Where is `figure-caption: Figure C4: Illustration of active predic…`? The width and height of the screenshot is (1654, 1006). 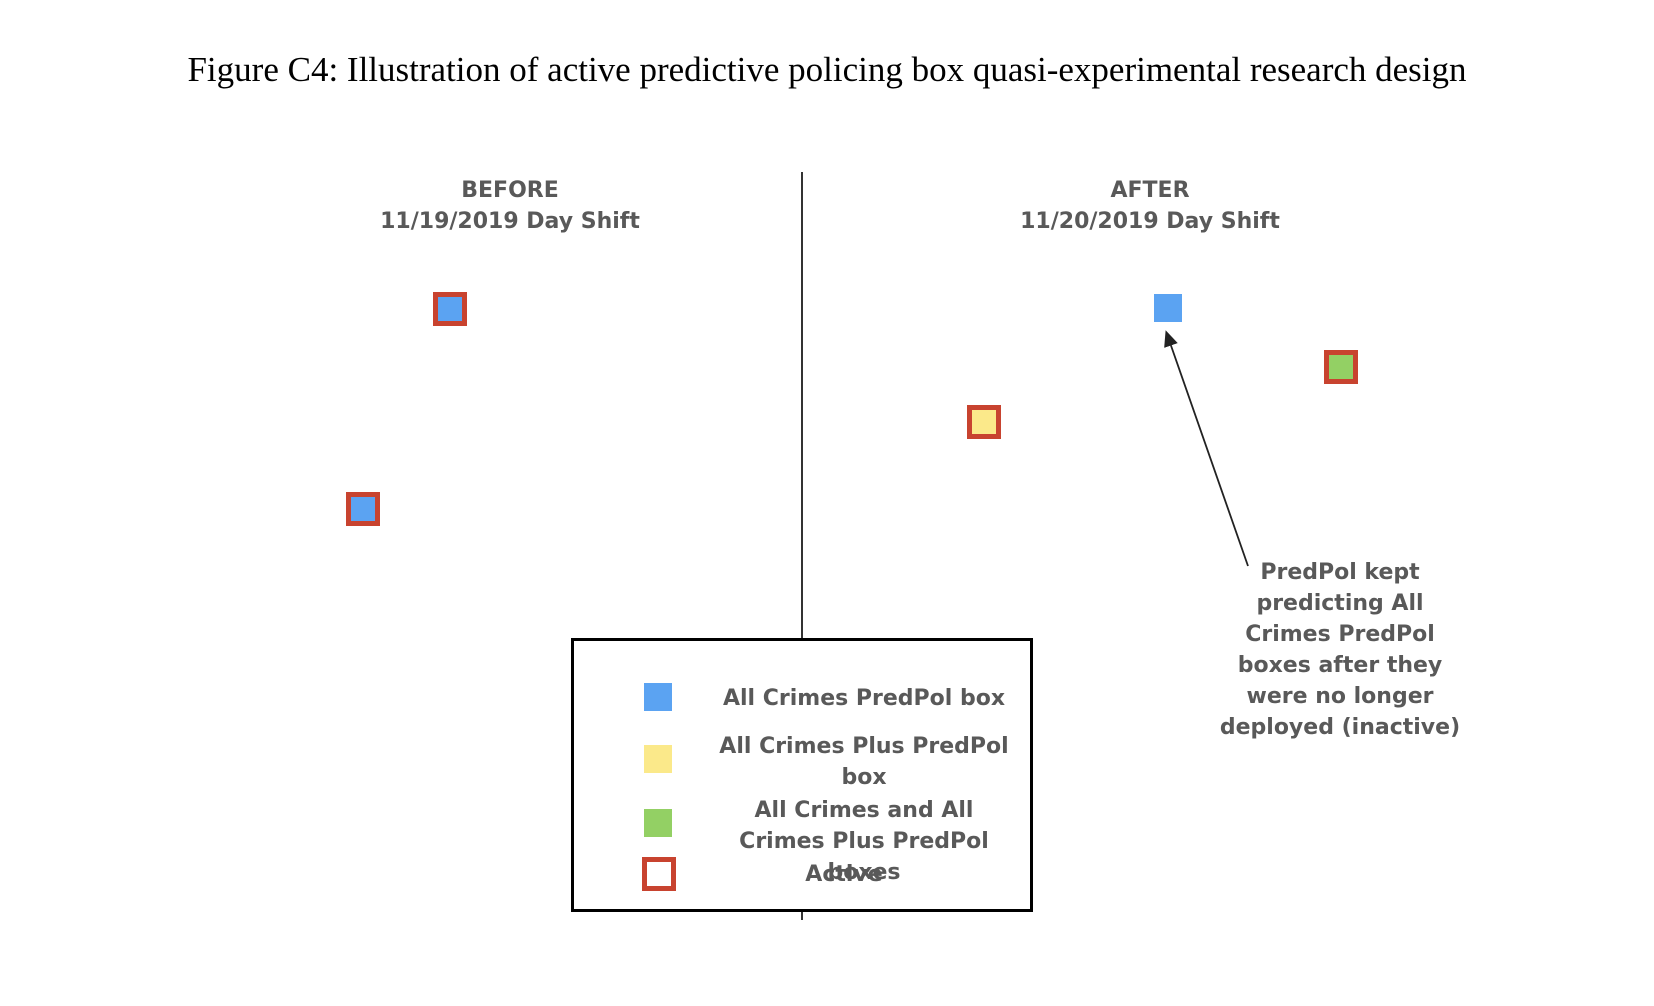
figure-caption: Figure C4: Illustration of active predic… is located at coordinates (827, 69).